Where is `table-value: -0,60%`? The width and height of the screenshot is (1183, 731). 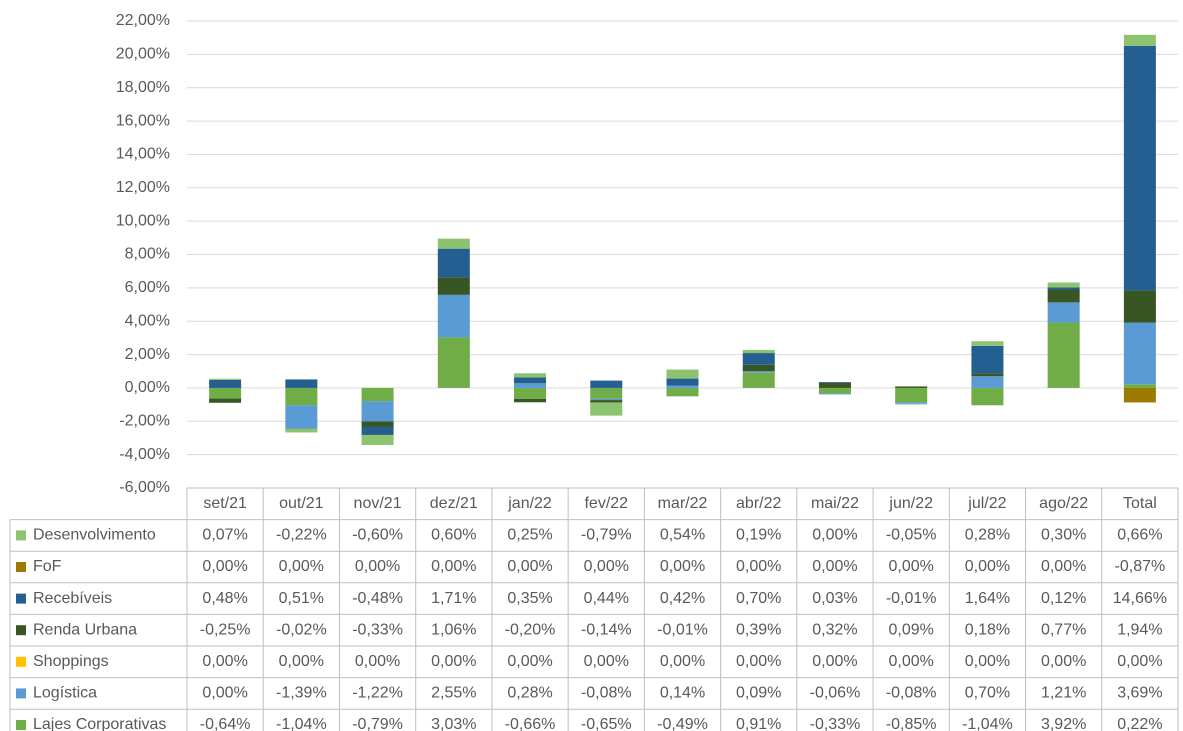
table-value: -0,60% is located at coordinates (377, 535).